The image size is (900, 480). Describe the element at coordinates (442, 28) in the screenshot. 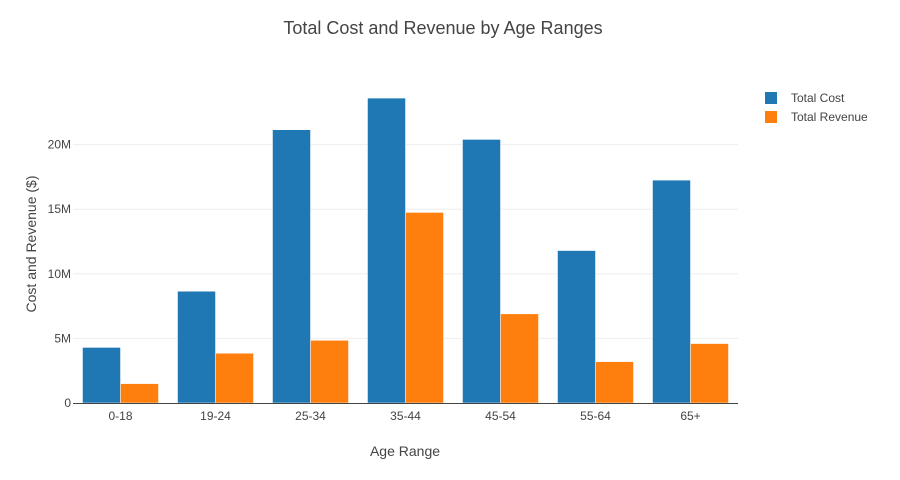

I see `chart-title: Total Cost and Revenue by Age Ranges` at that location.